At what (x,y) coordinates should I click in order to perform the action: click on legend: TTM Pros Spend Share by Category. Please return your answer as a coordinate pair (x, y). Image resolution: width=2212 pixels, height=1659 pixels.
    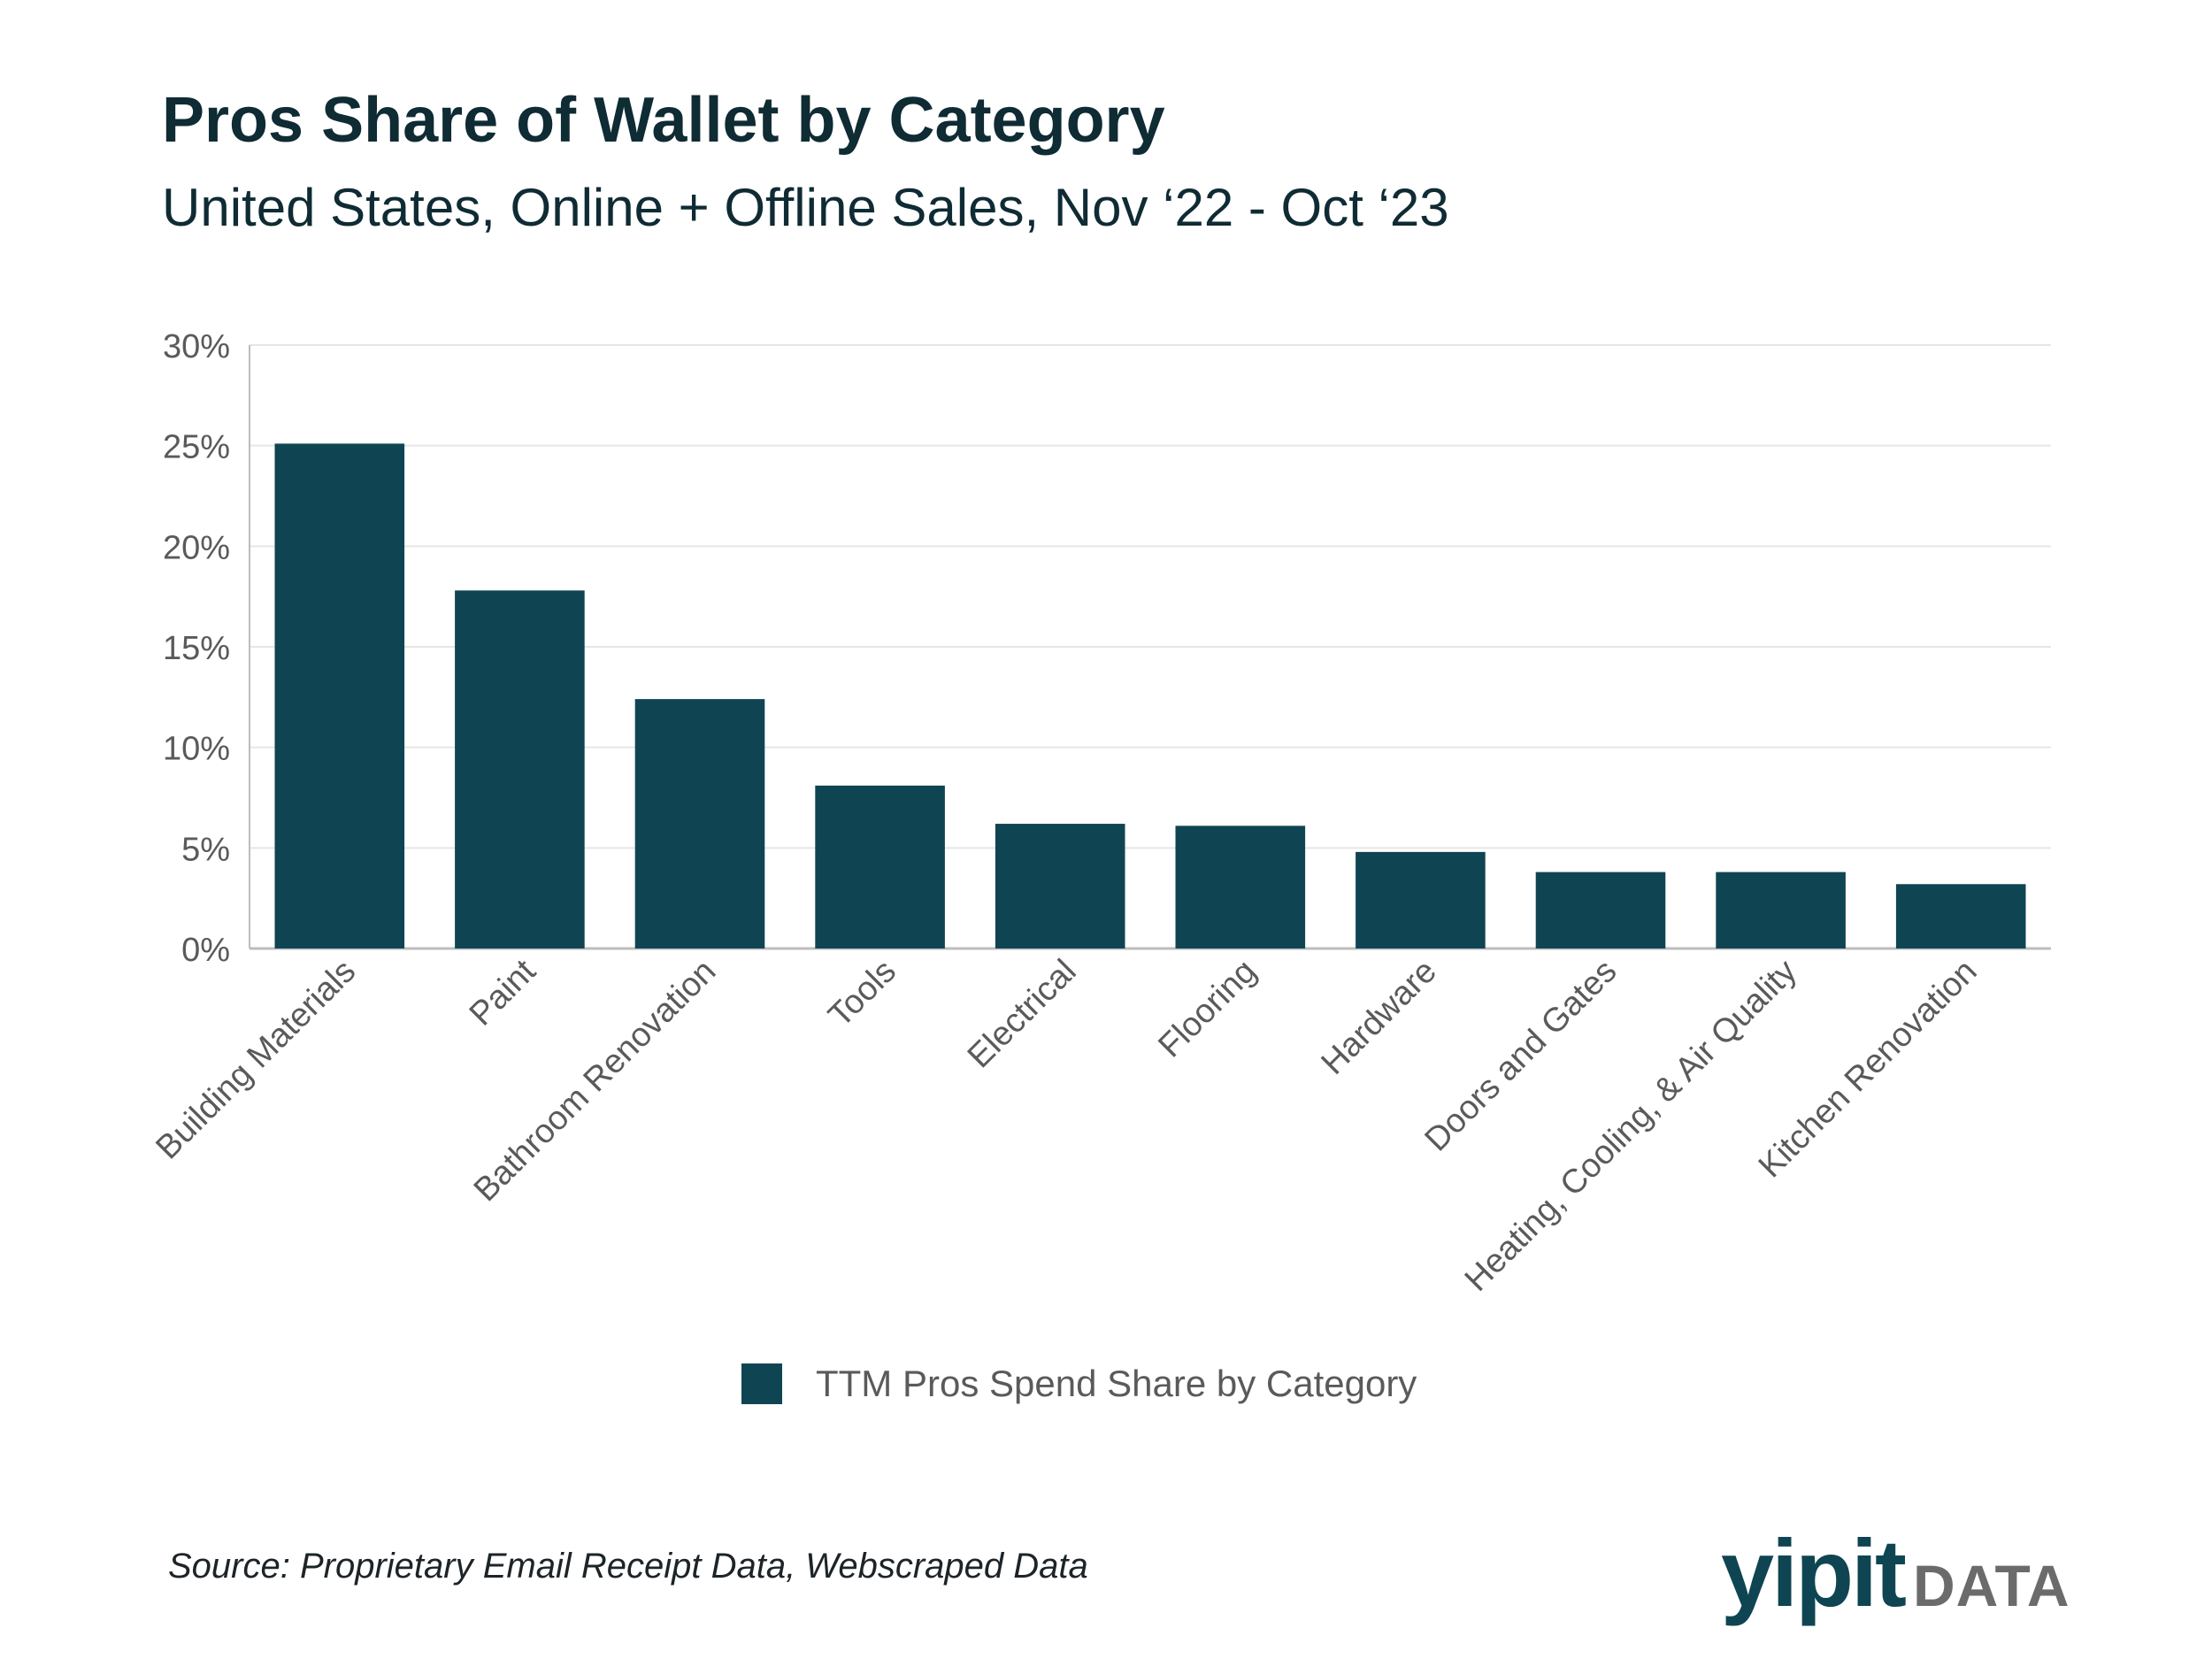
    Looking at the image, I should click on (1079, 1384).